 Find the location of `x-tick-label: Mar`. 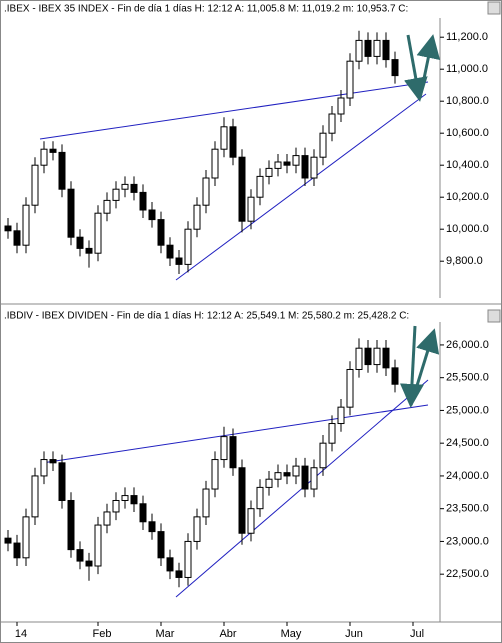

x-tick-label: Mar is located at coordinates (165, 634).